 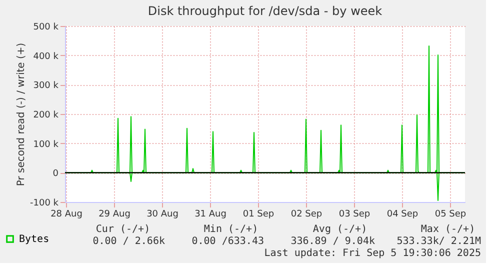 I want to click on text: Last update: Fri Sep 5 19:30:06 2025, so click(x=372, y=253).